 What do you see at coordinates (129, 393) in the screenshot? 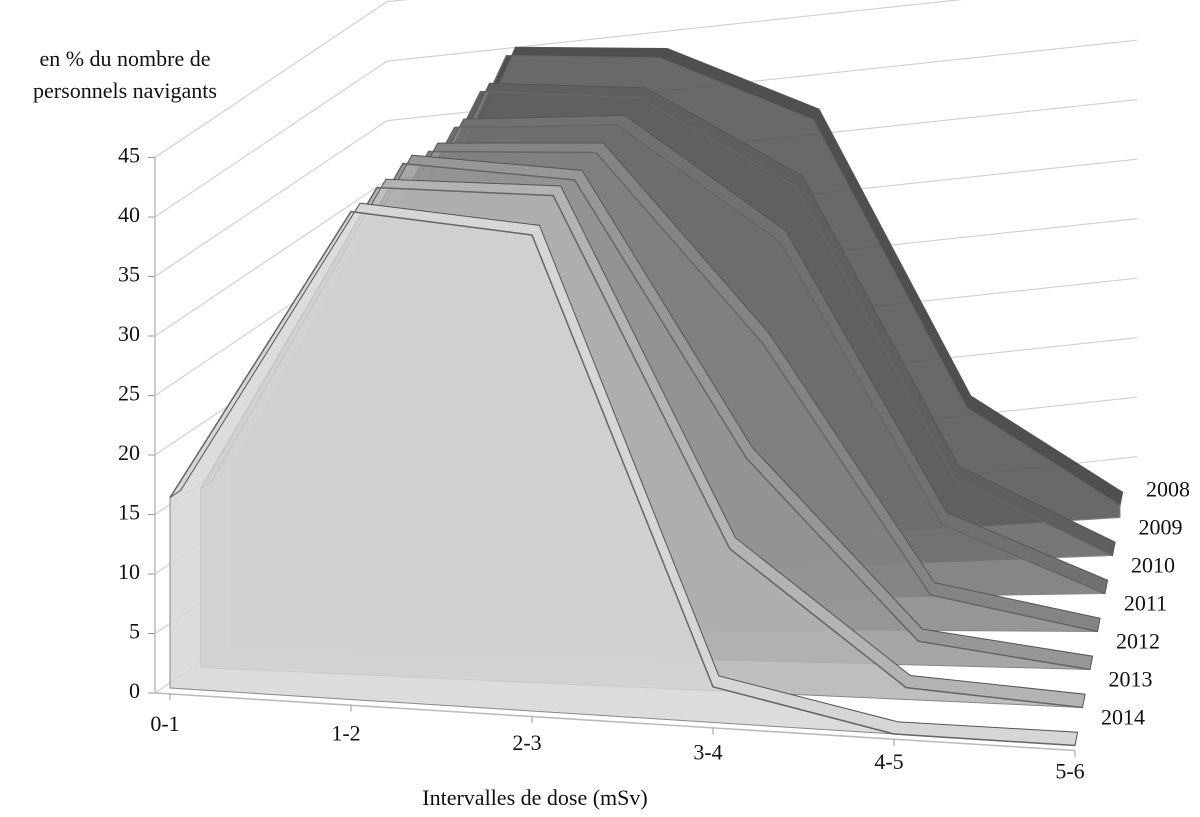
I see `y-tick-label: 25` at bounding box center [129, 393].